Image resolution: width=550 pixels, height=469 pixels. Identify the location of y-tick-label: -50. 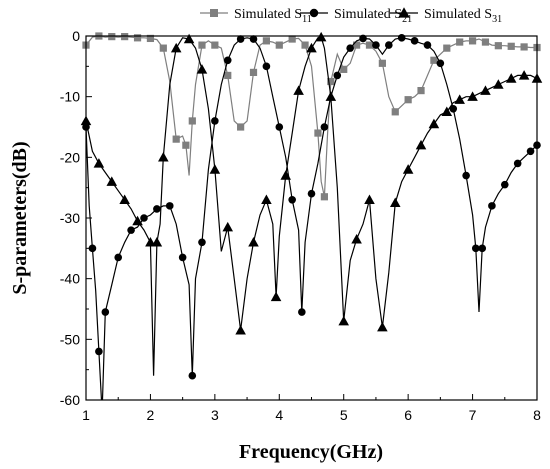
(70, 339).